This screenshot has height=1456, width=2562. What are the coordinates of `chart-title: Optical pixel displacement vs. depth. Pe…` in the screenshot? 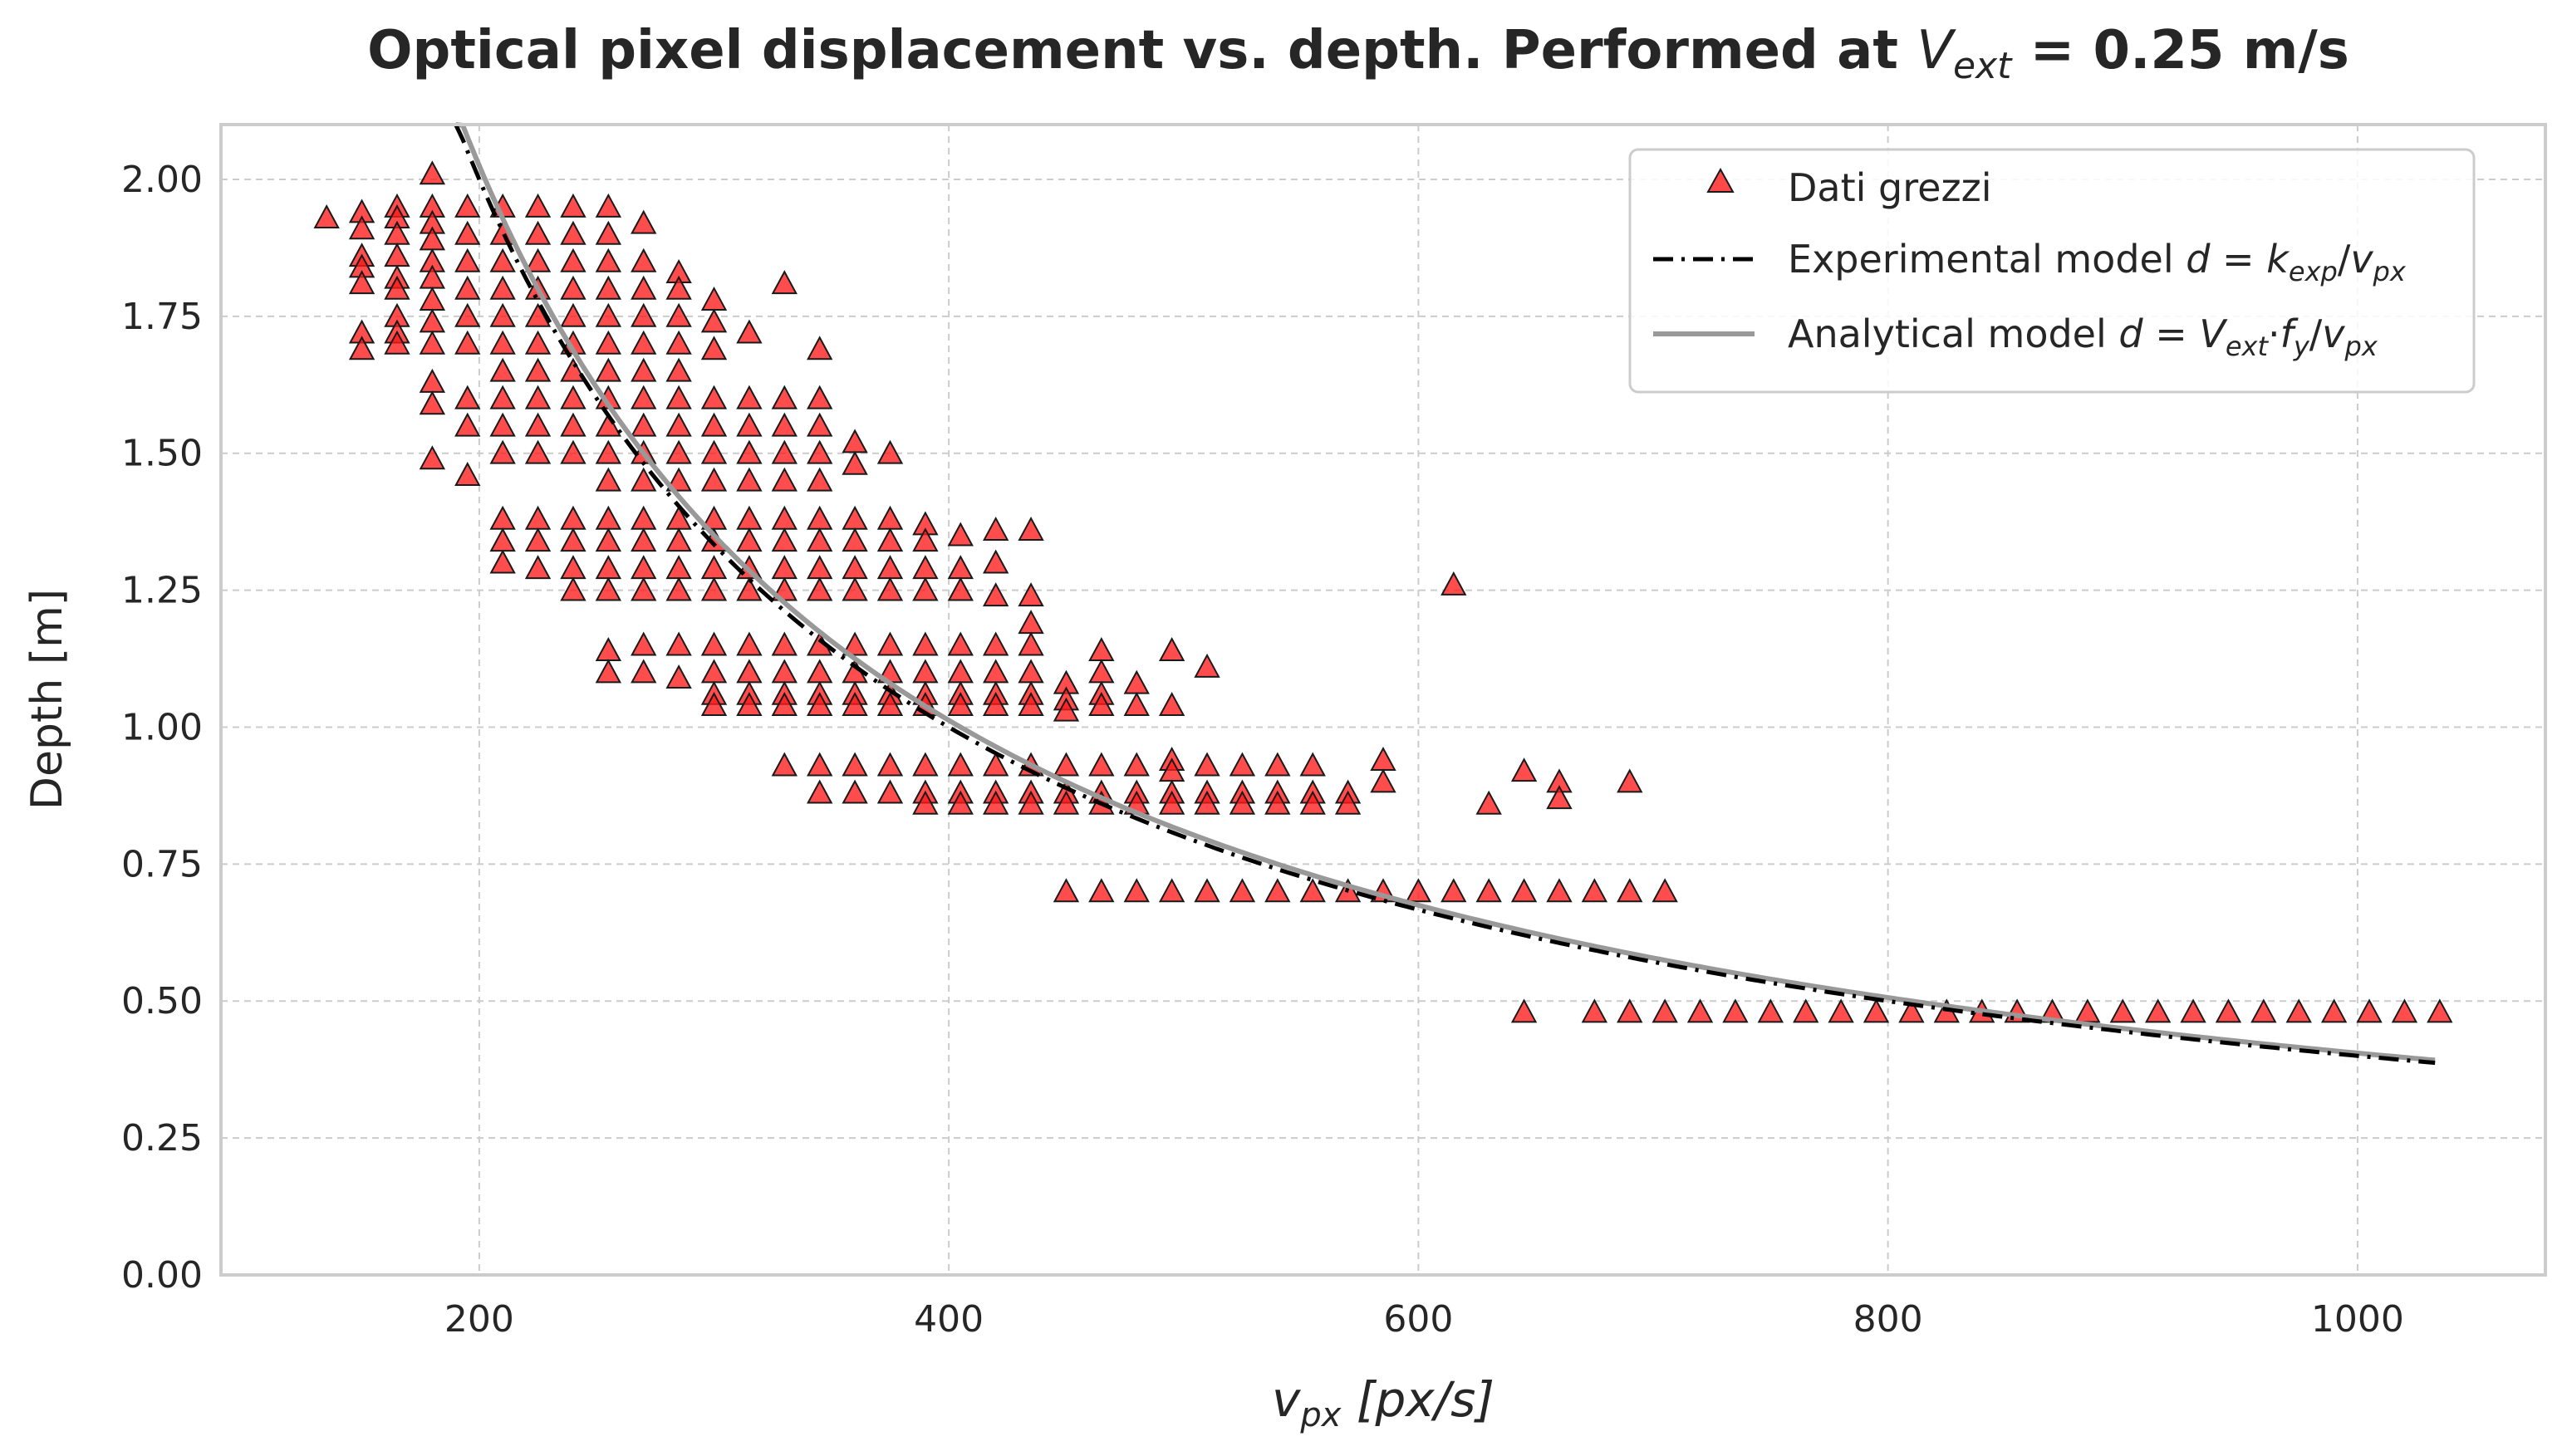 It's located at (1358, 53).